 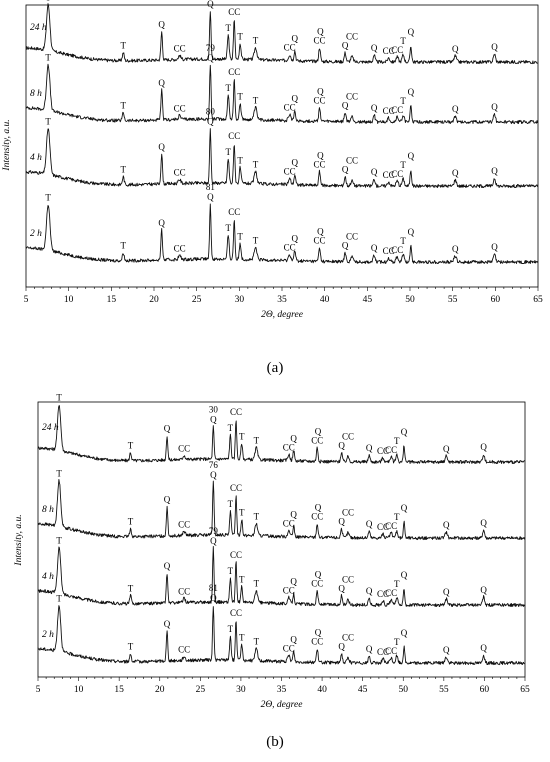 What do you see at coordinates (36, 94) in the screenshot?
I see `series-label: 8 h` at bounding box center [36, 94].